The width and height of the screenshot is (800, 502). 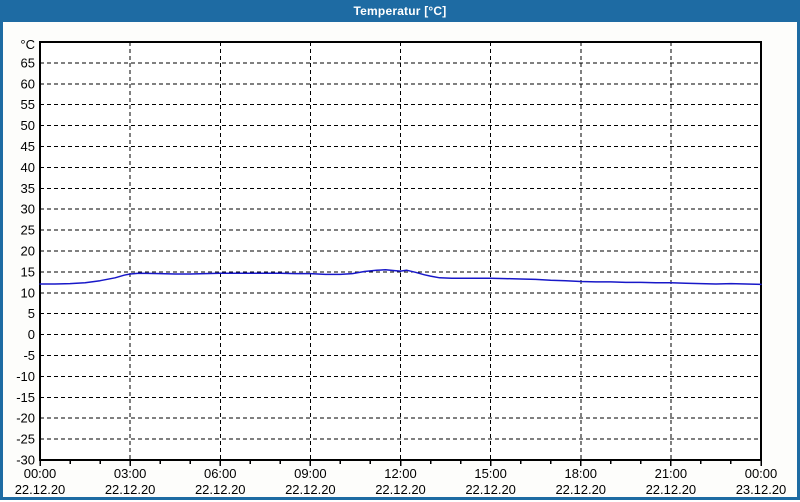 I want to click on x-tick-time-label: 09:00, so click(x=310, y=473).